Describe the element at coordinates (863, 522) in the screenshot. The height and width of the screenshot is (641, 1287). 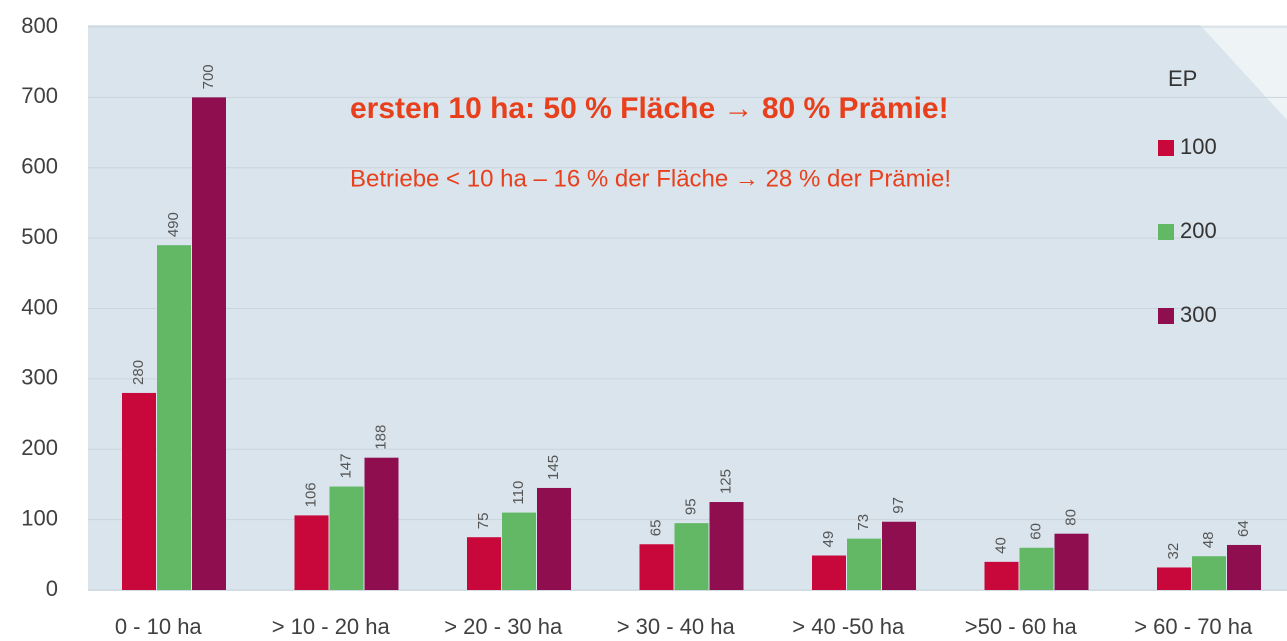
I see `data-label: 73` at that location.